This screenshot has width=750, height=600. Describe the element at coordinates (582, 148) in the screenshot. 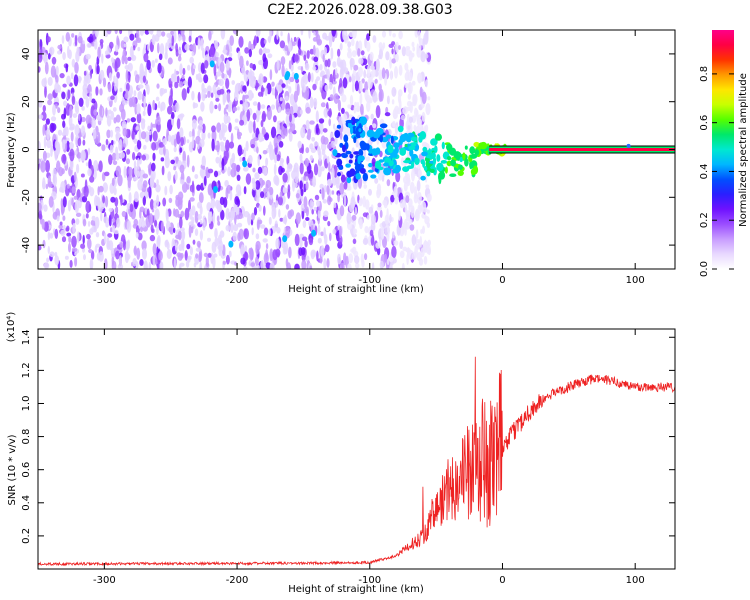

I see `carrier-line` at that location.